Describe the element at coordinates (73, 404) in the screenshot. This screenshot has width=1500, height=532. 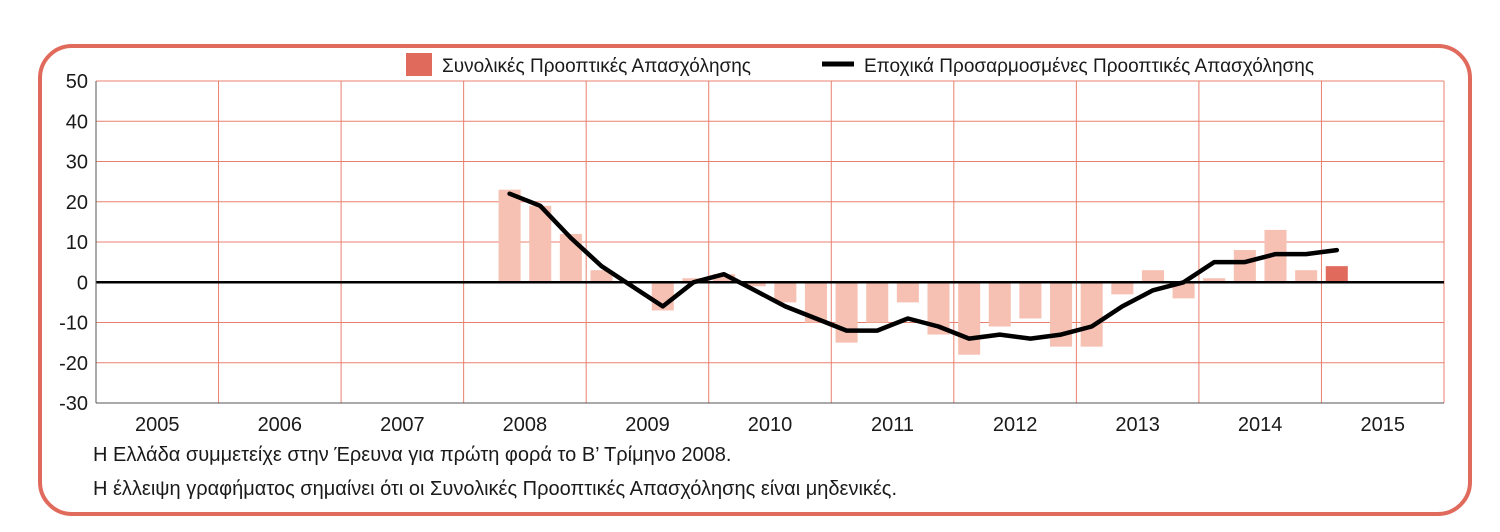
I see `y-tick-label: -30` at that location.